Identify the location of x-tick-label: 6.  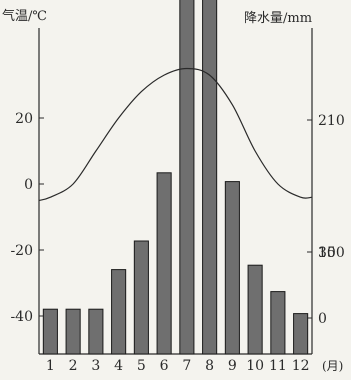
(164, 366).